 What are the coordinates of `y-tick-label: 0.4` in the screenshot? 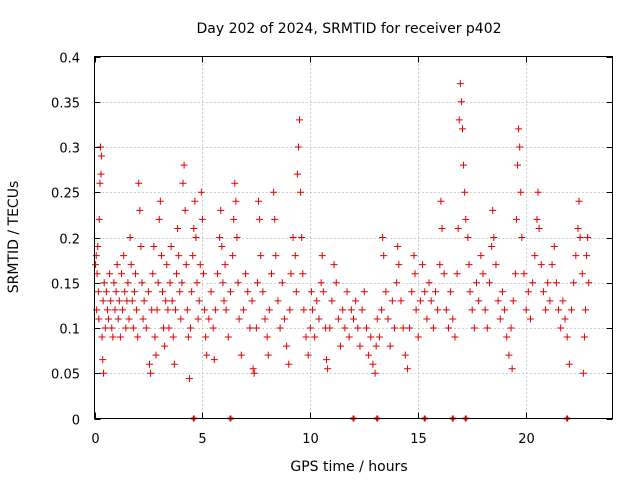 It's located at (69, 59).